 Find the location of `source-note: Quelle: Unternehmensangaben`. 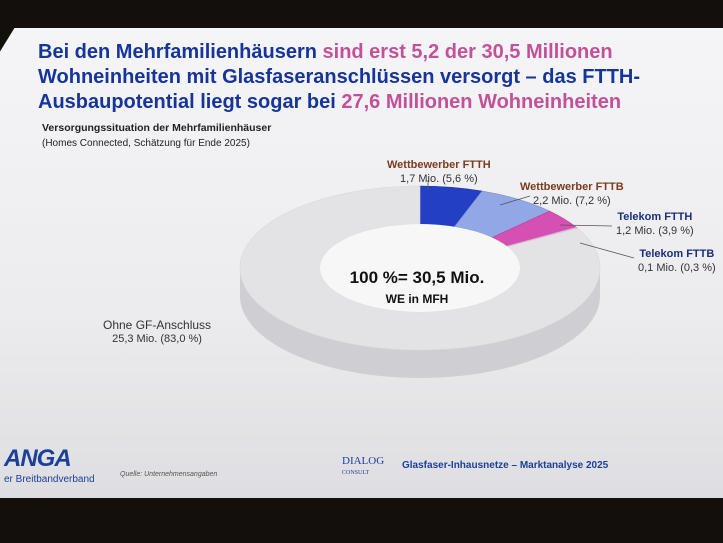

source-note: Quelle: Unternehmensangaben is located at coordinates (169, 474).